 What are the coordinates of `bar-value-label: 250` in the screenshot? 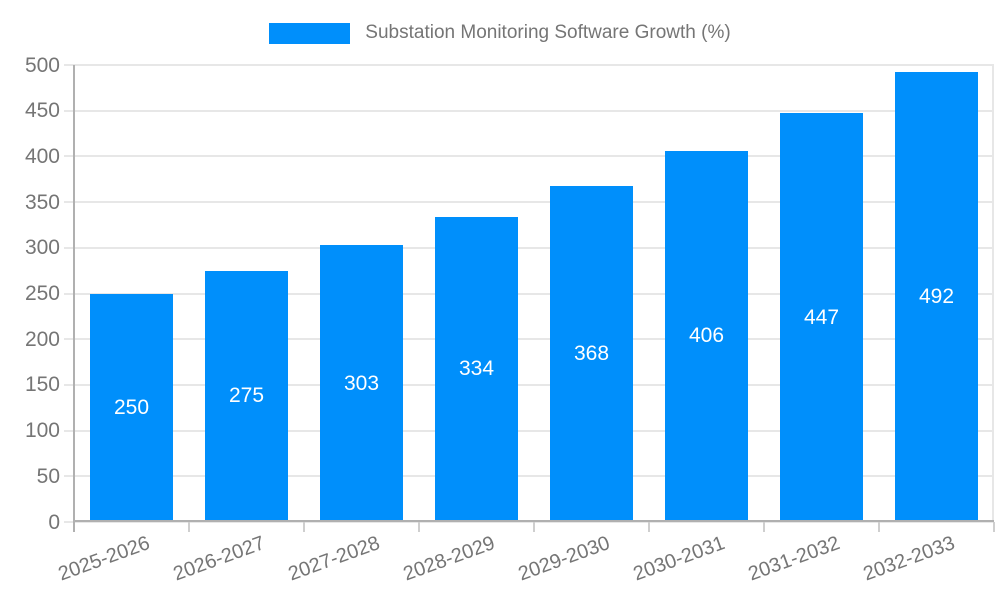 It's located at (131, 407).